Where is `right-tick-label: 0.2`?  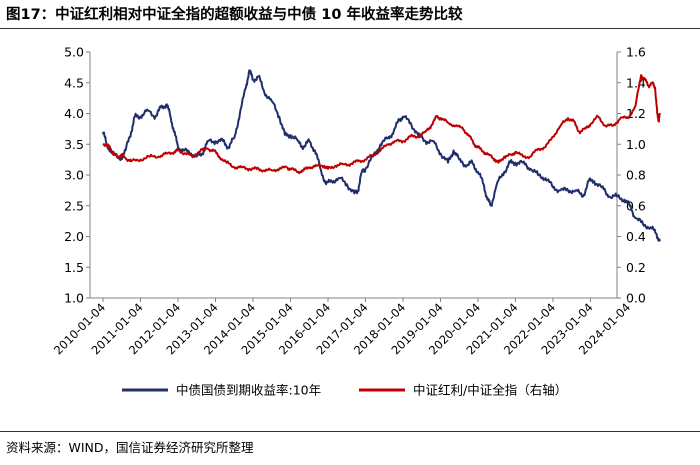 right-tick-label: 0.2 is located at coordinates (636, 267).